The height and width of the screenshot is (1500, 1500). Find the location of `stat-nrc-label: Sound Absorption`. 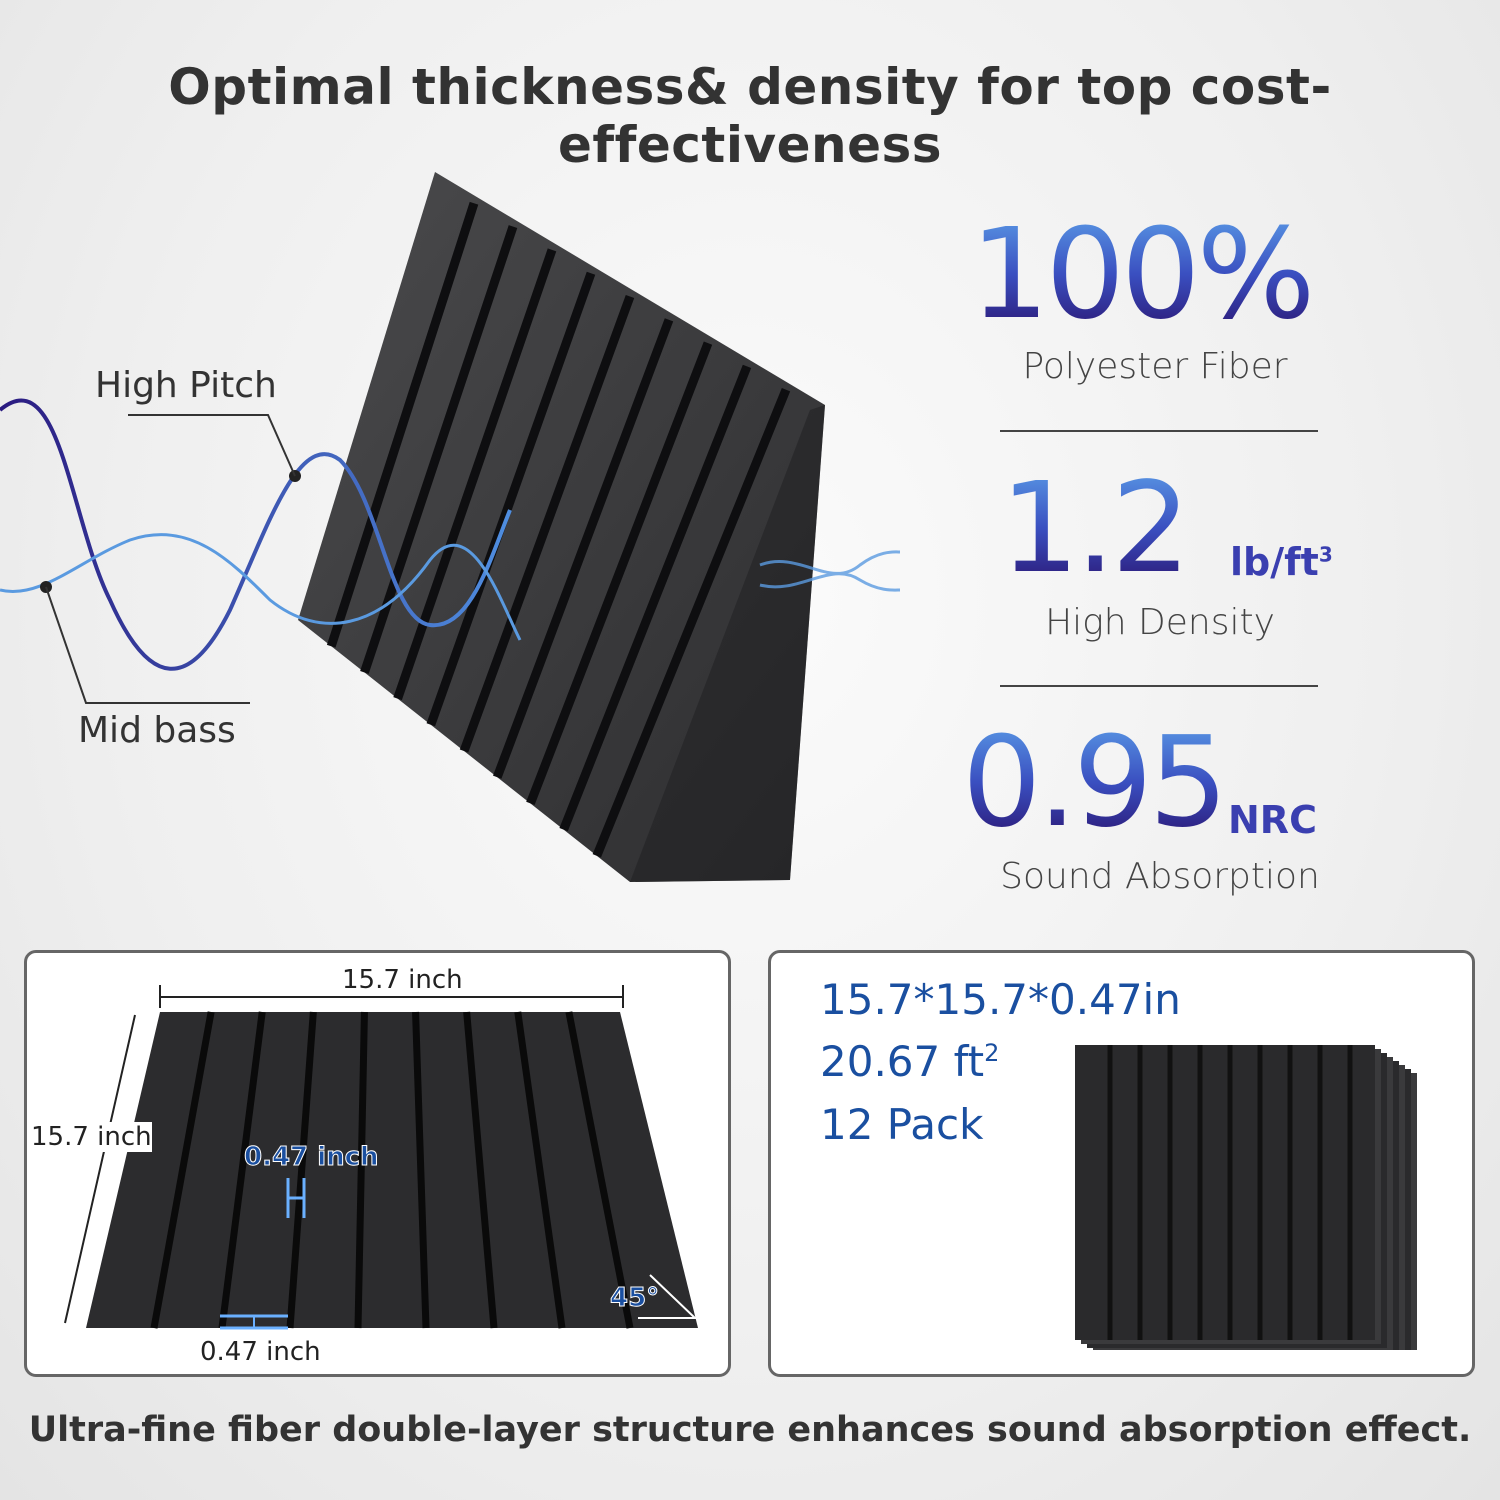

stat-nrc-label: Sound Absorption is located at coordinates (1160, 876).